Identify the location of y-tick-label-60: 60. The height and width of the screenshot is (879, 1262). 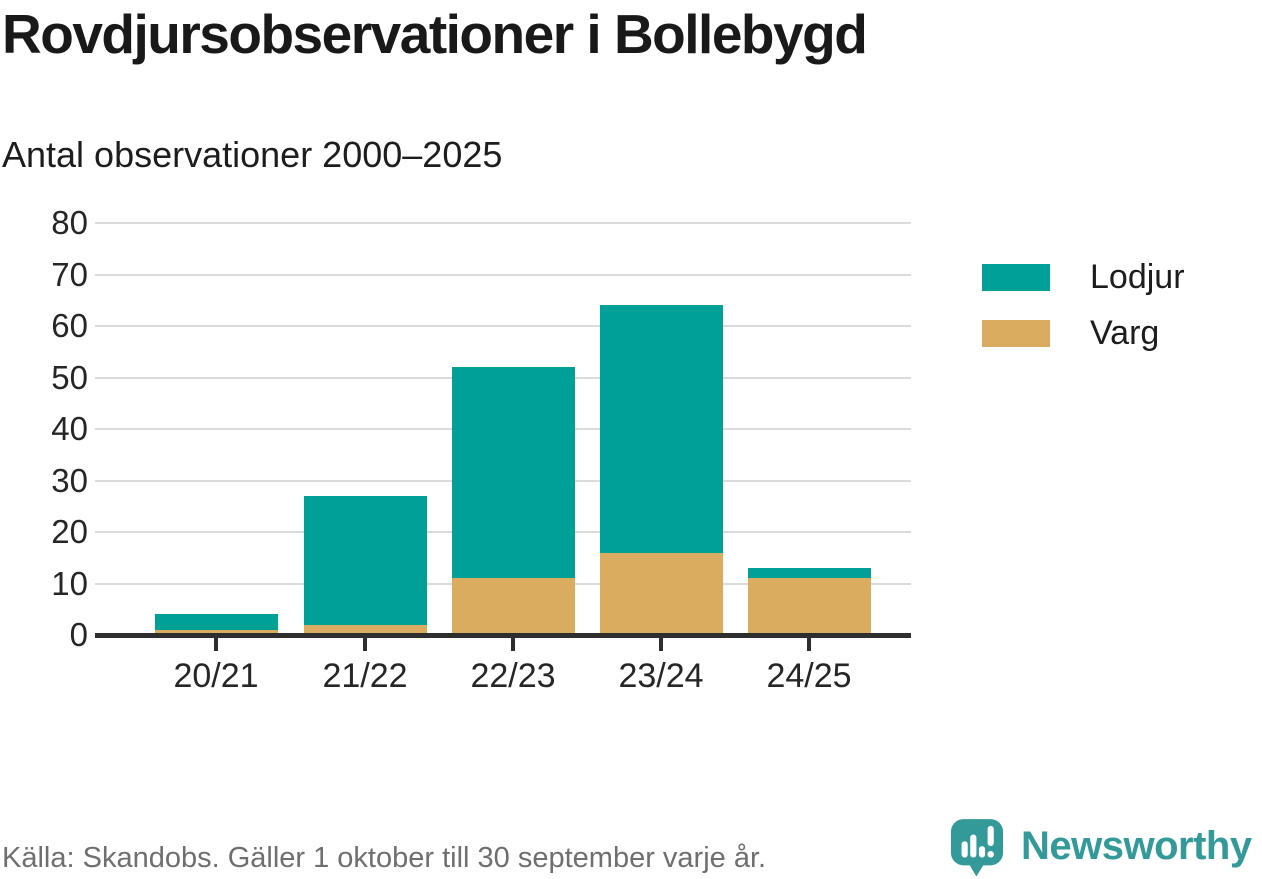
(69, 325).